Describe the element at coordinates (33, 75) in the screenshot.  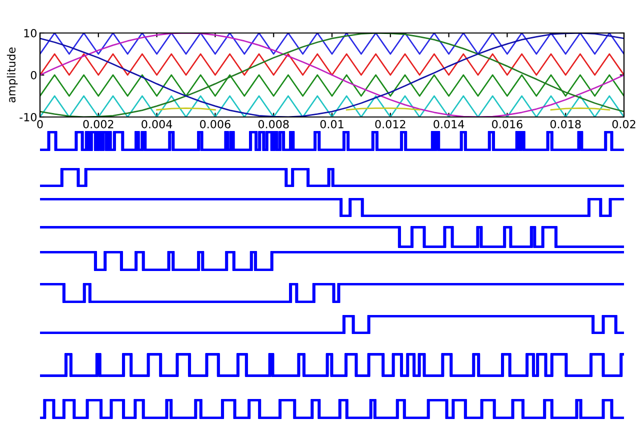
I see `y-tick-label: 0` at that location.